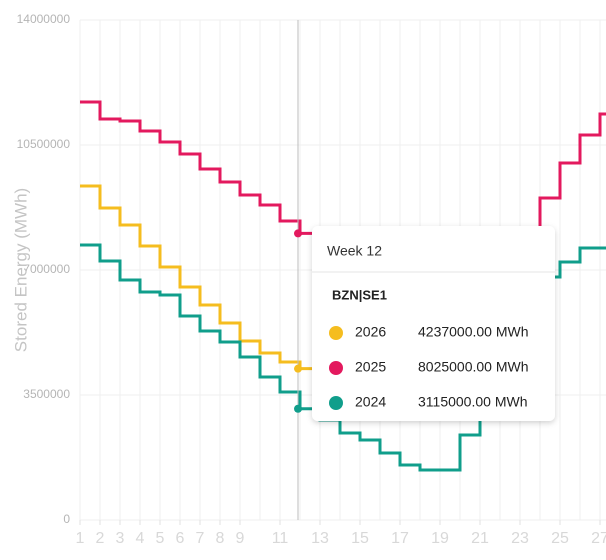 Image resolution: width=606 pixels, height=560 pixels. I want to click on x-tick-label: 7, so click(200, 538).